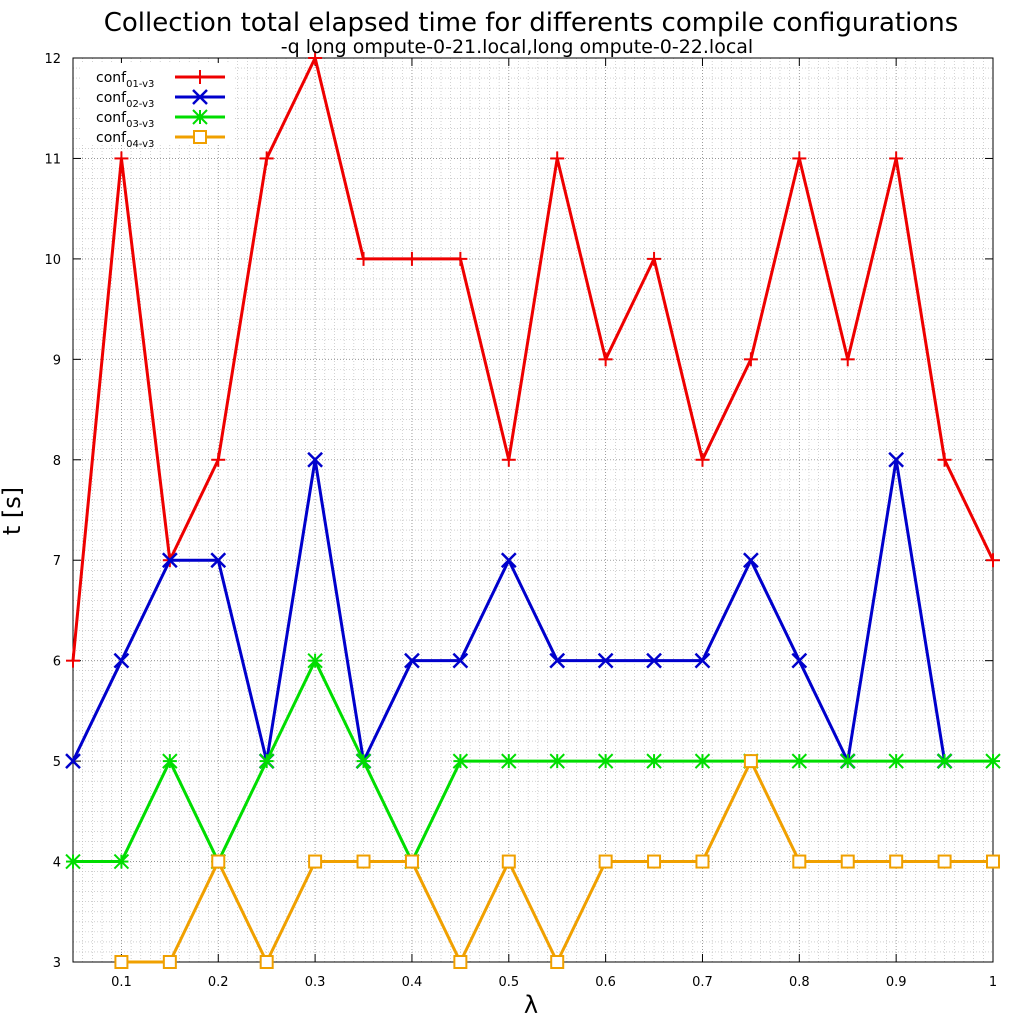  I want to click on x-tick-label: 1, so click(993, 982).